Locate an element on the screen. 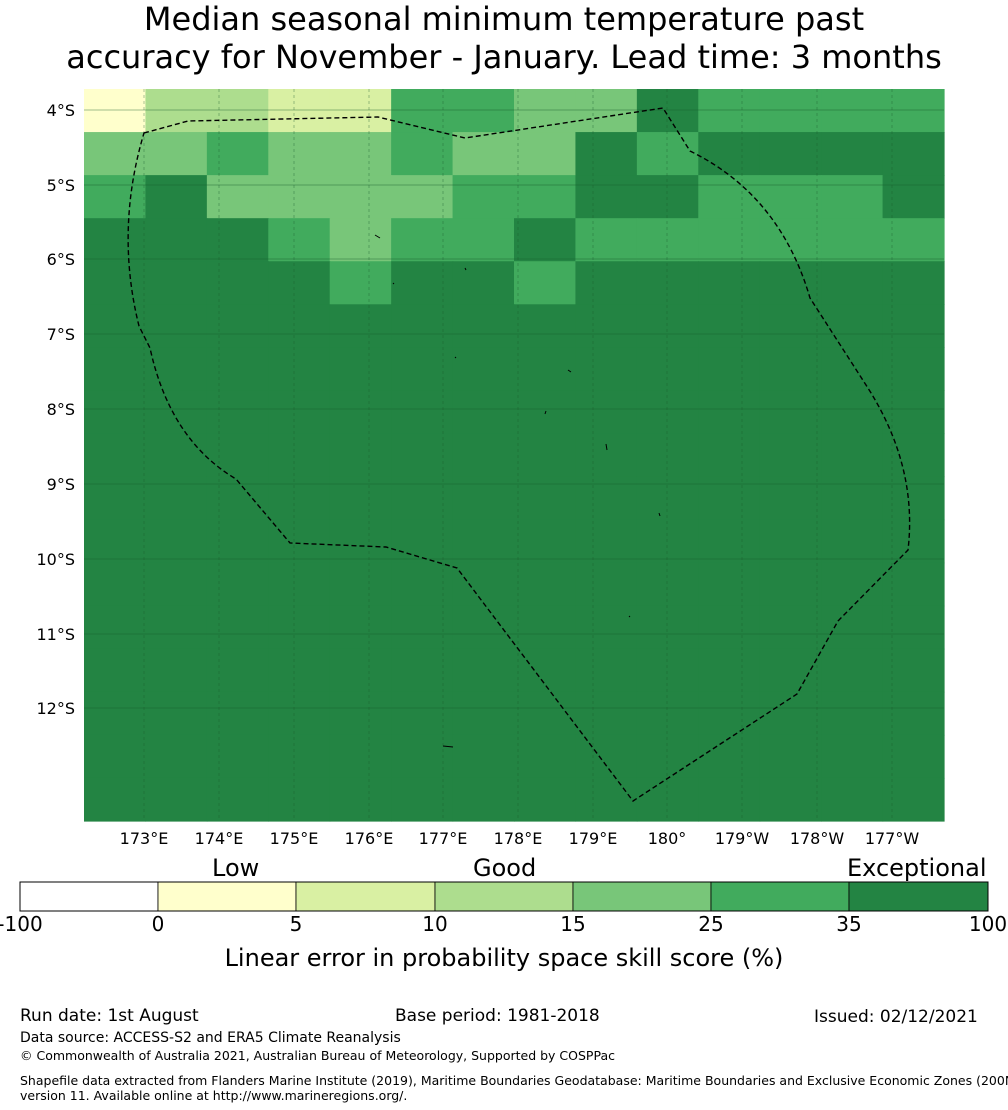  latitude-label: 9°S is located at coordinates (61, 484).